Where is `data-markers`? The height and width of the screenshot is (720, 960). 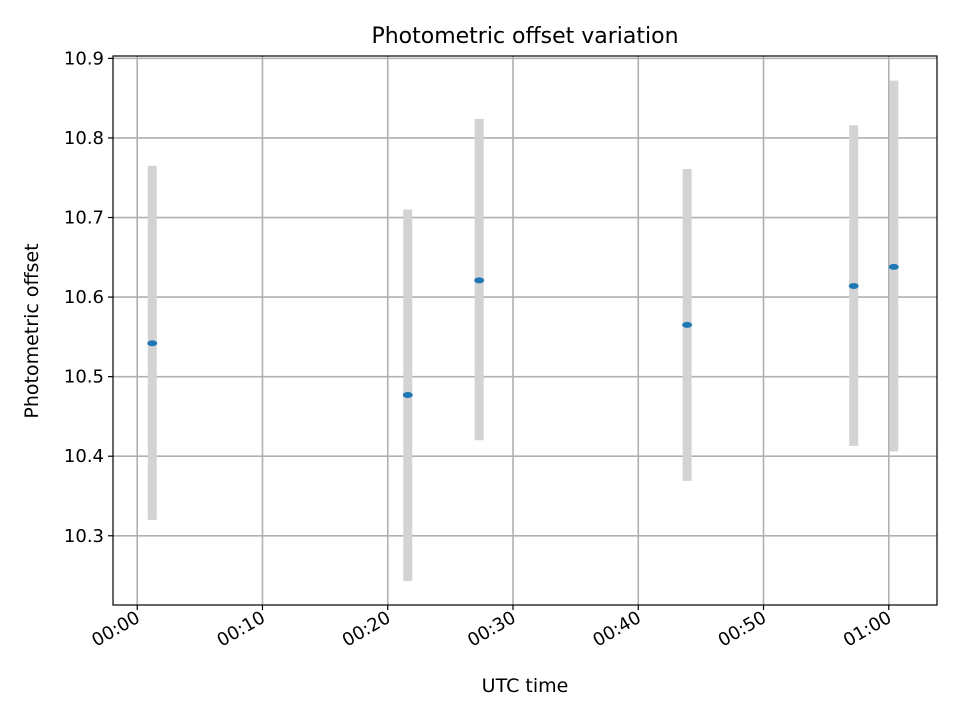 data-markers is located at coordinates (523, 330).